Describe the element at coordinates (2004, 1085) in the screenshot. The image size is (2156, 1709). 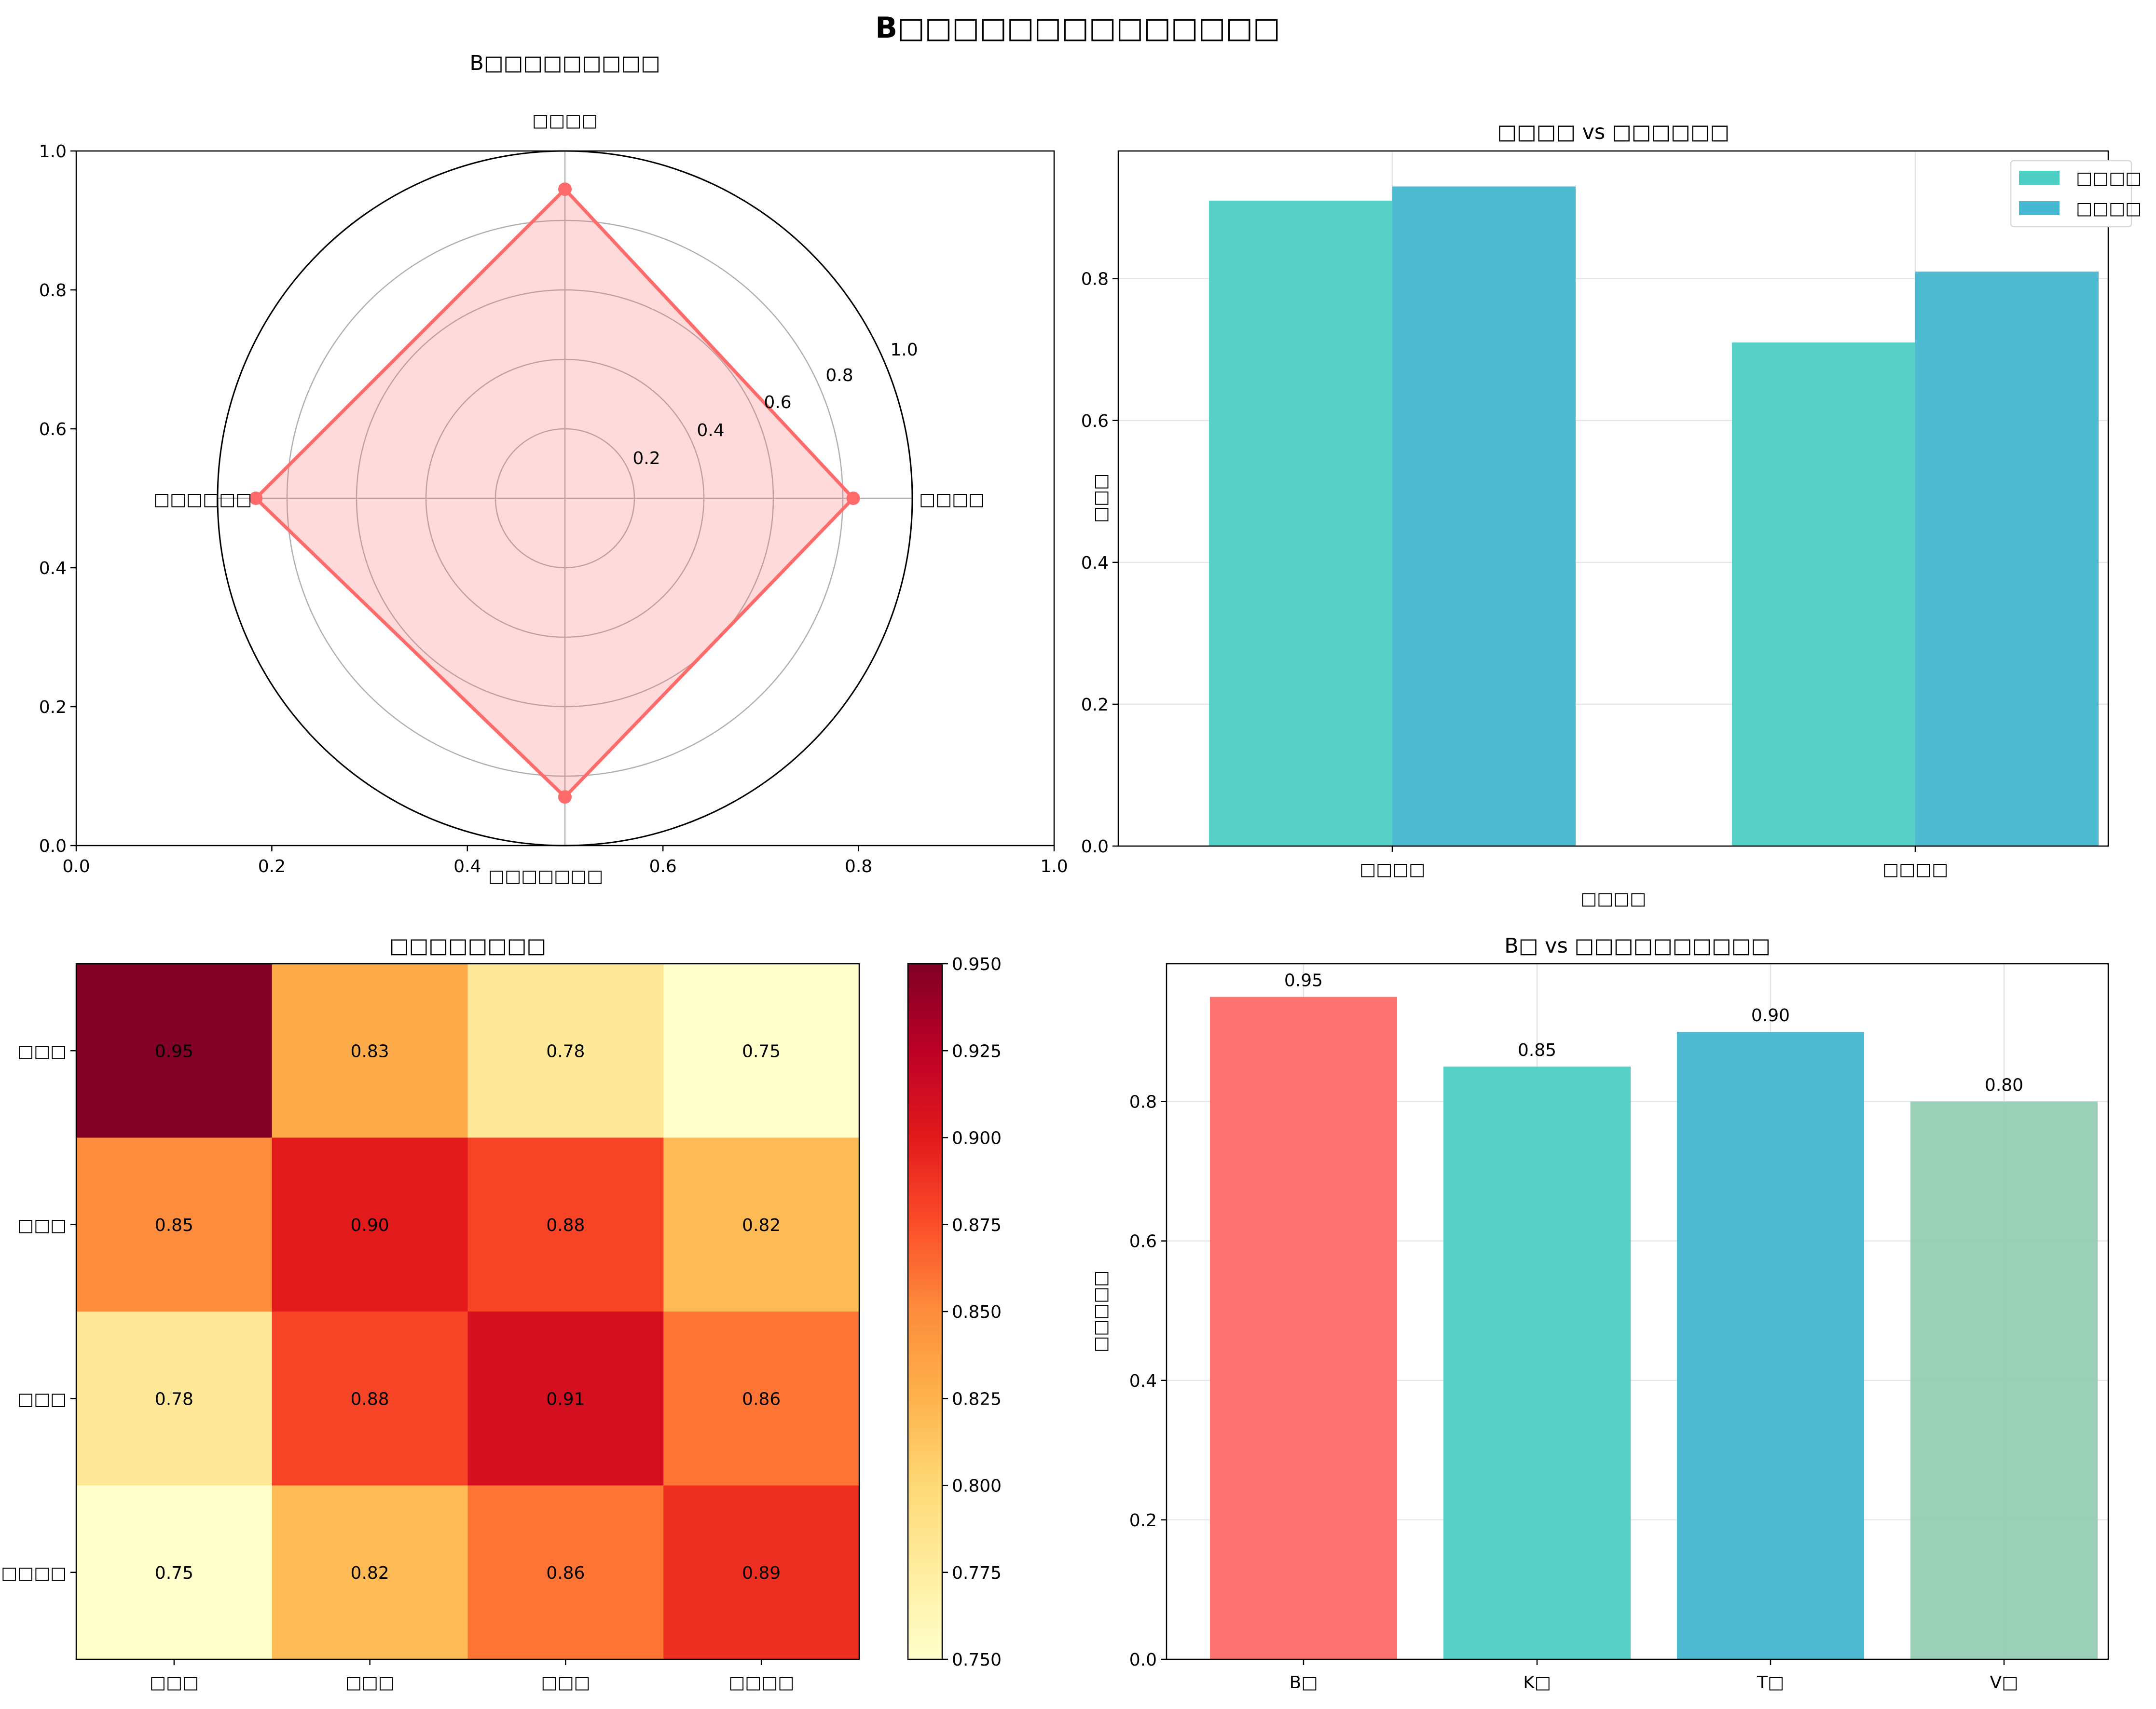
I see `bar-value-label: 0.80` at that location.